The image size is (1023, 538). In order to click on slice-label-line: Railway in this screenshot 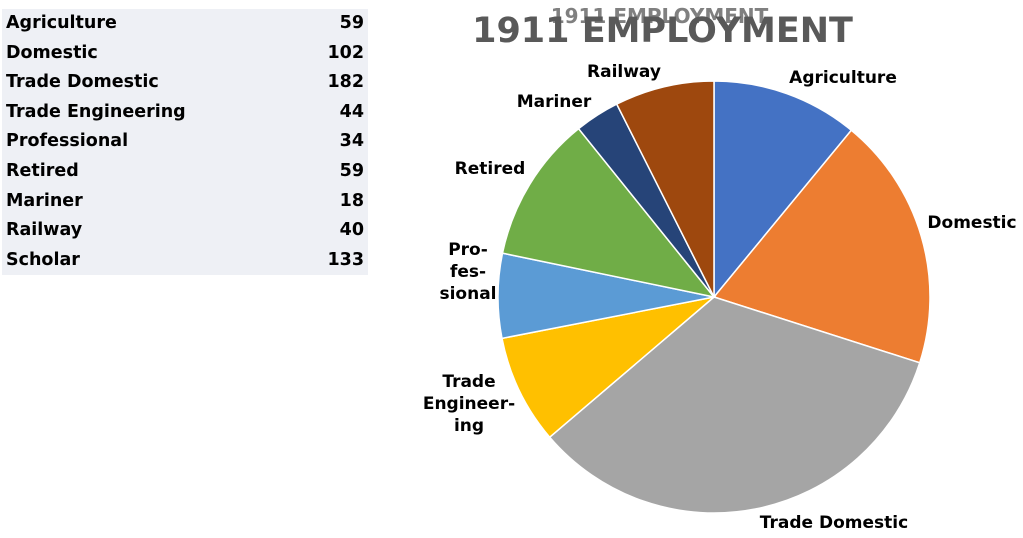, I will do `click(624, 72)`.